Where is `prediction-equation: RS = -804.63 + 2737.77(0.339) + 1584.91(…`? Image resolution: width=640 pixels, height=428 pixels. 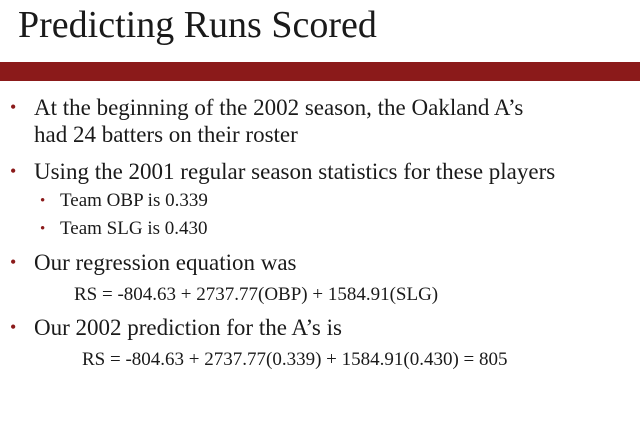 prediction-equation: RS = -804.63 + 2737.77(0.339) + 1584.91(… is located at coordinates (295, 359).